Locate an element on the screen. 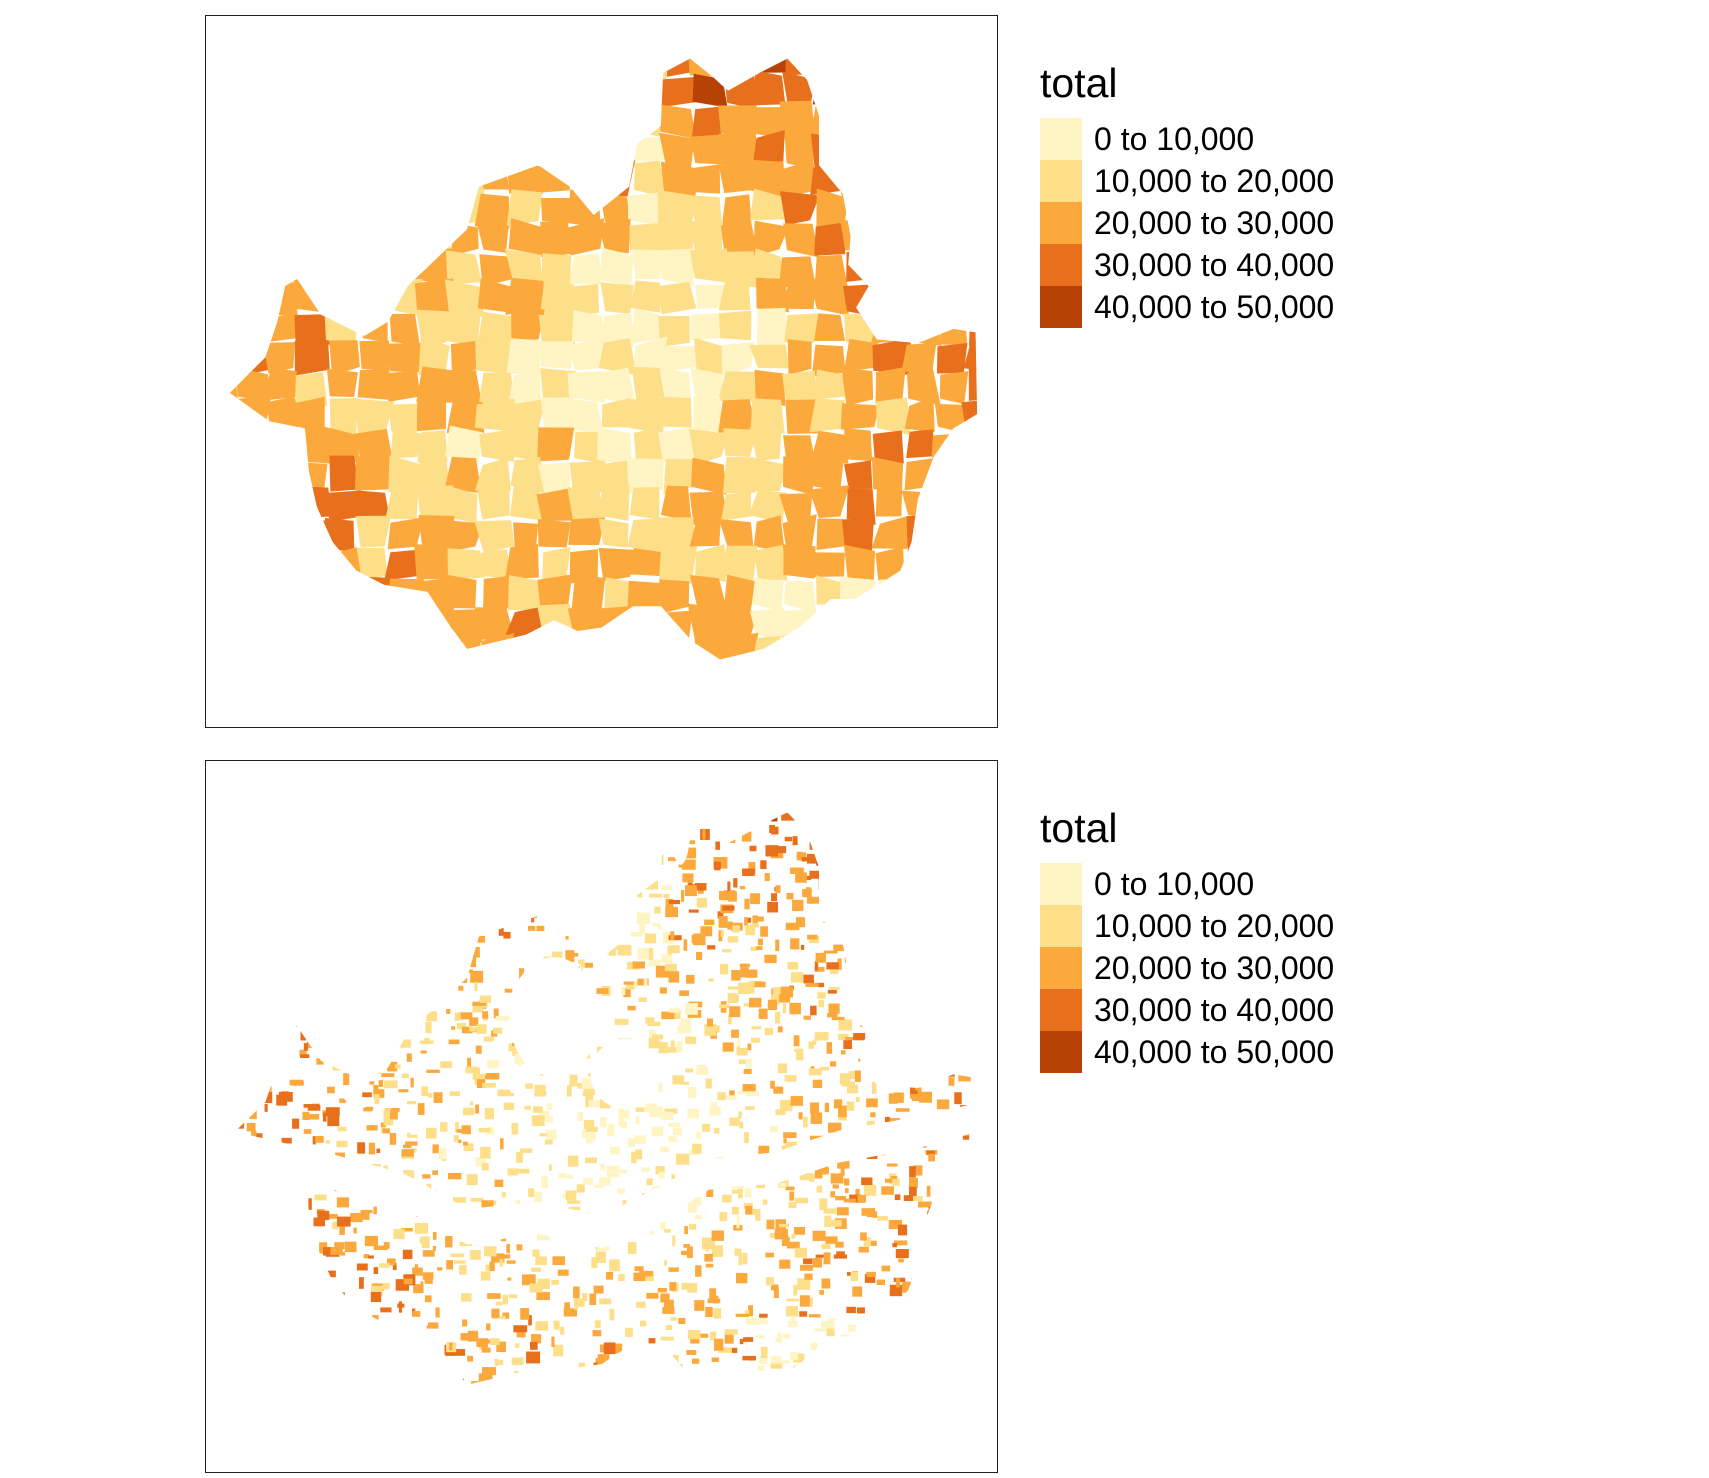 The image size is (1709, 1478). open-space-area is located at coordinates (728, 1386).